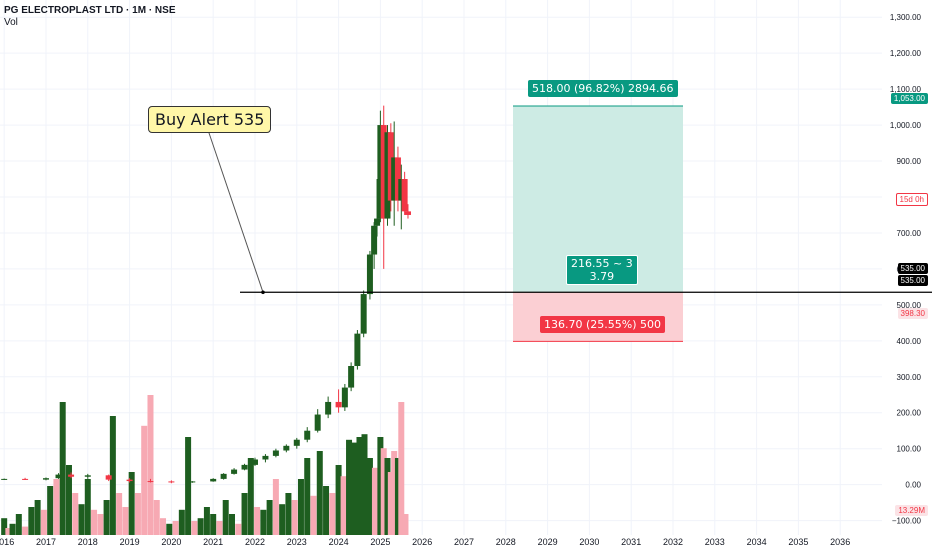  I want to click on y-tick-label: 900.00, so click(909, 161).